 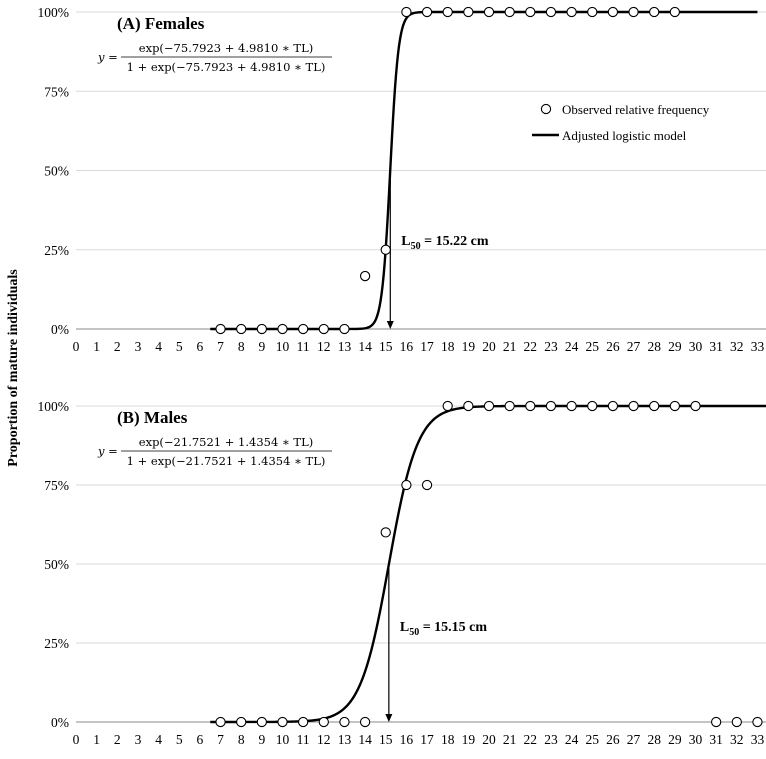 What do you see at coordinates (545, 108) in the screenshot?
I see `legend-observed-marker` at bounding box center [545, 108].